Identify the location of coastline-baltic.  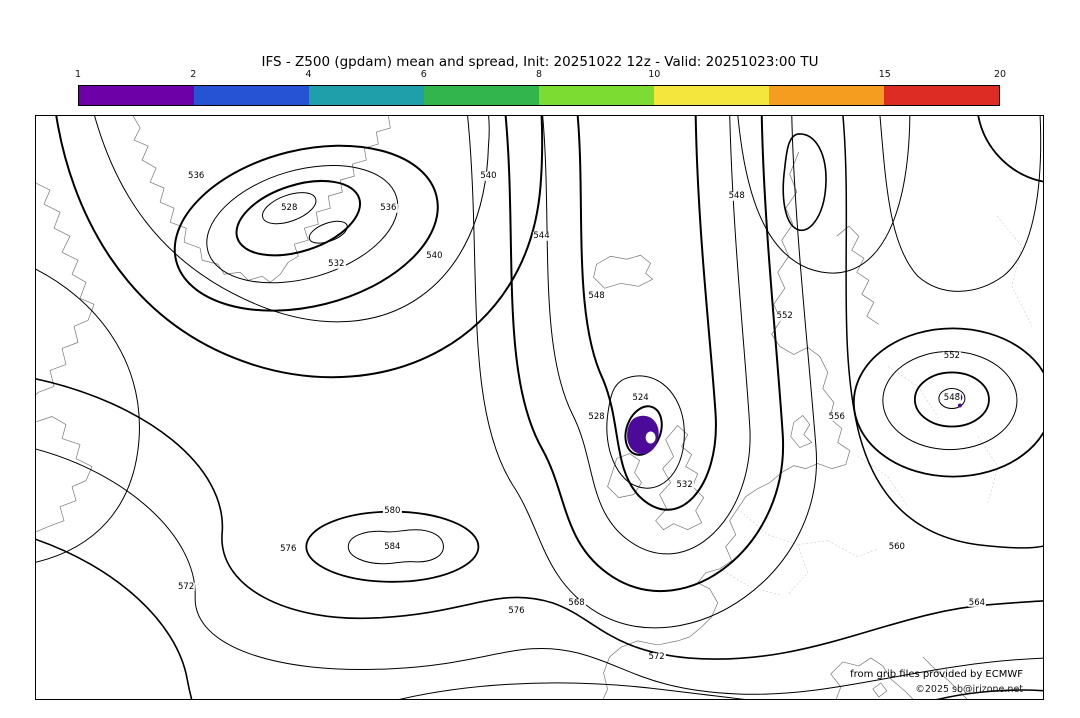
(858, 275).